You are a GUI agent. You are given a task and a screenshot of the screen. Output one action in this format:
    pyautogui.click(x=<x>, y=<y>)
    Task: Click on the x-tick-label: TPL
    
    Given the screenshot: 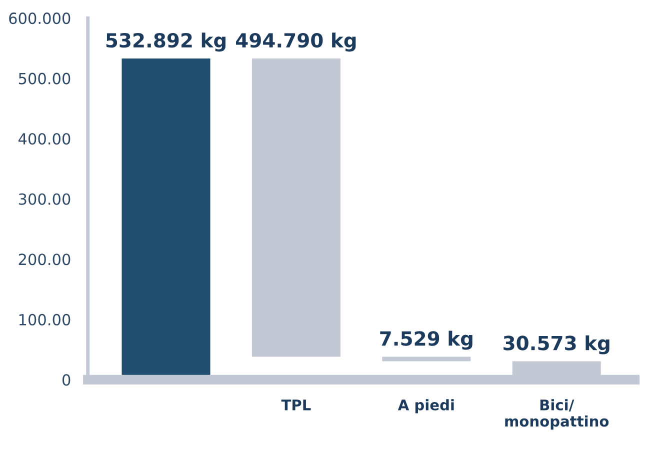 What is the action you would take?
    pyautogui.click(x=296, y=405)
    